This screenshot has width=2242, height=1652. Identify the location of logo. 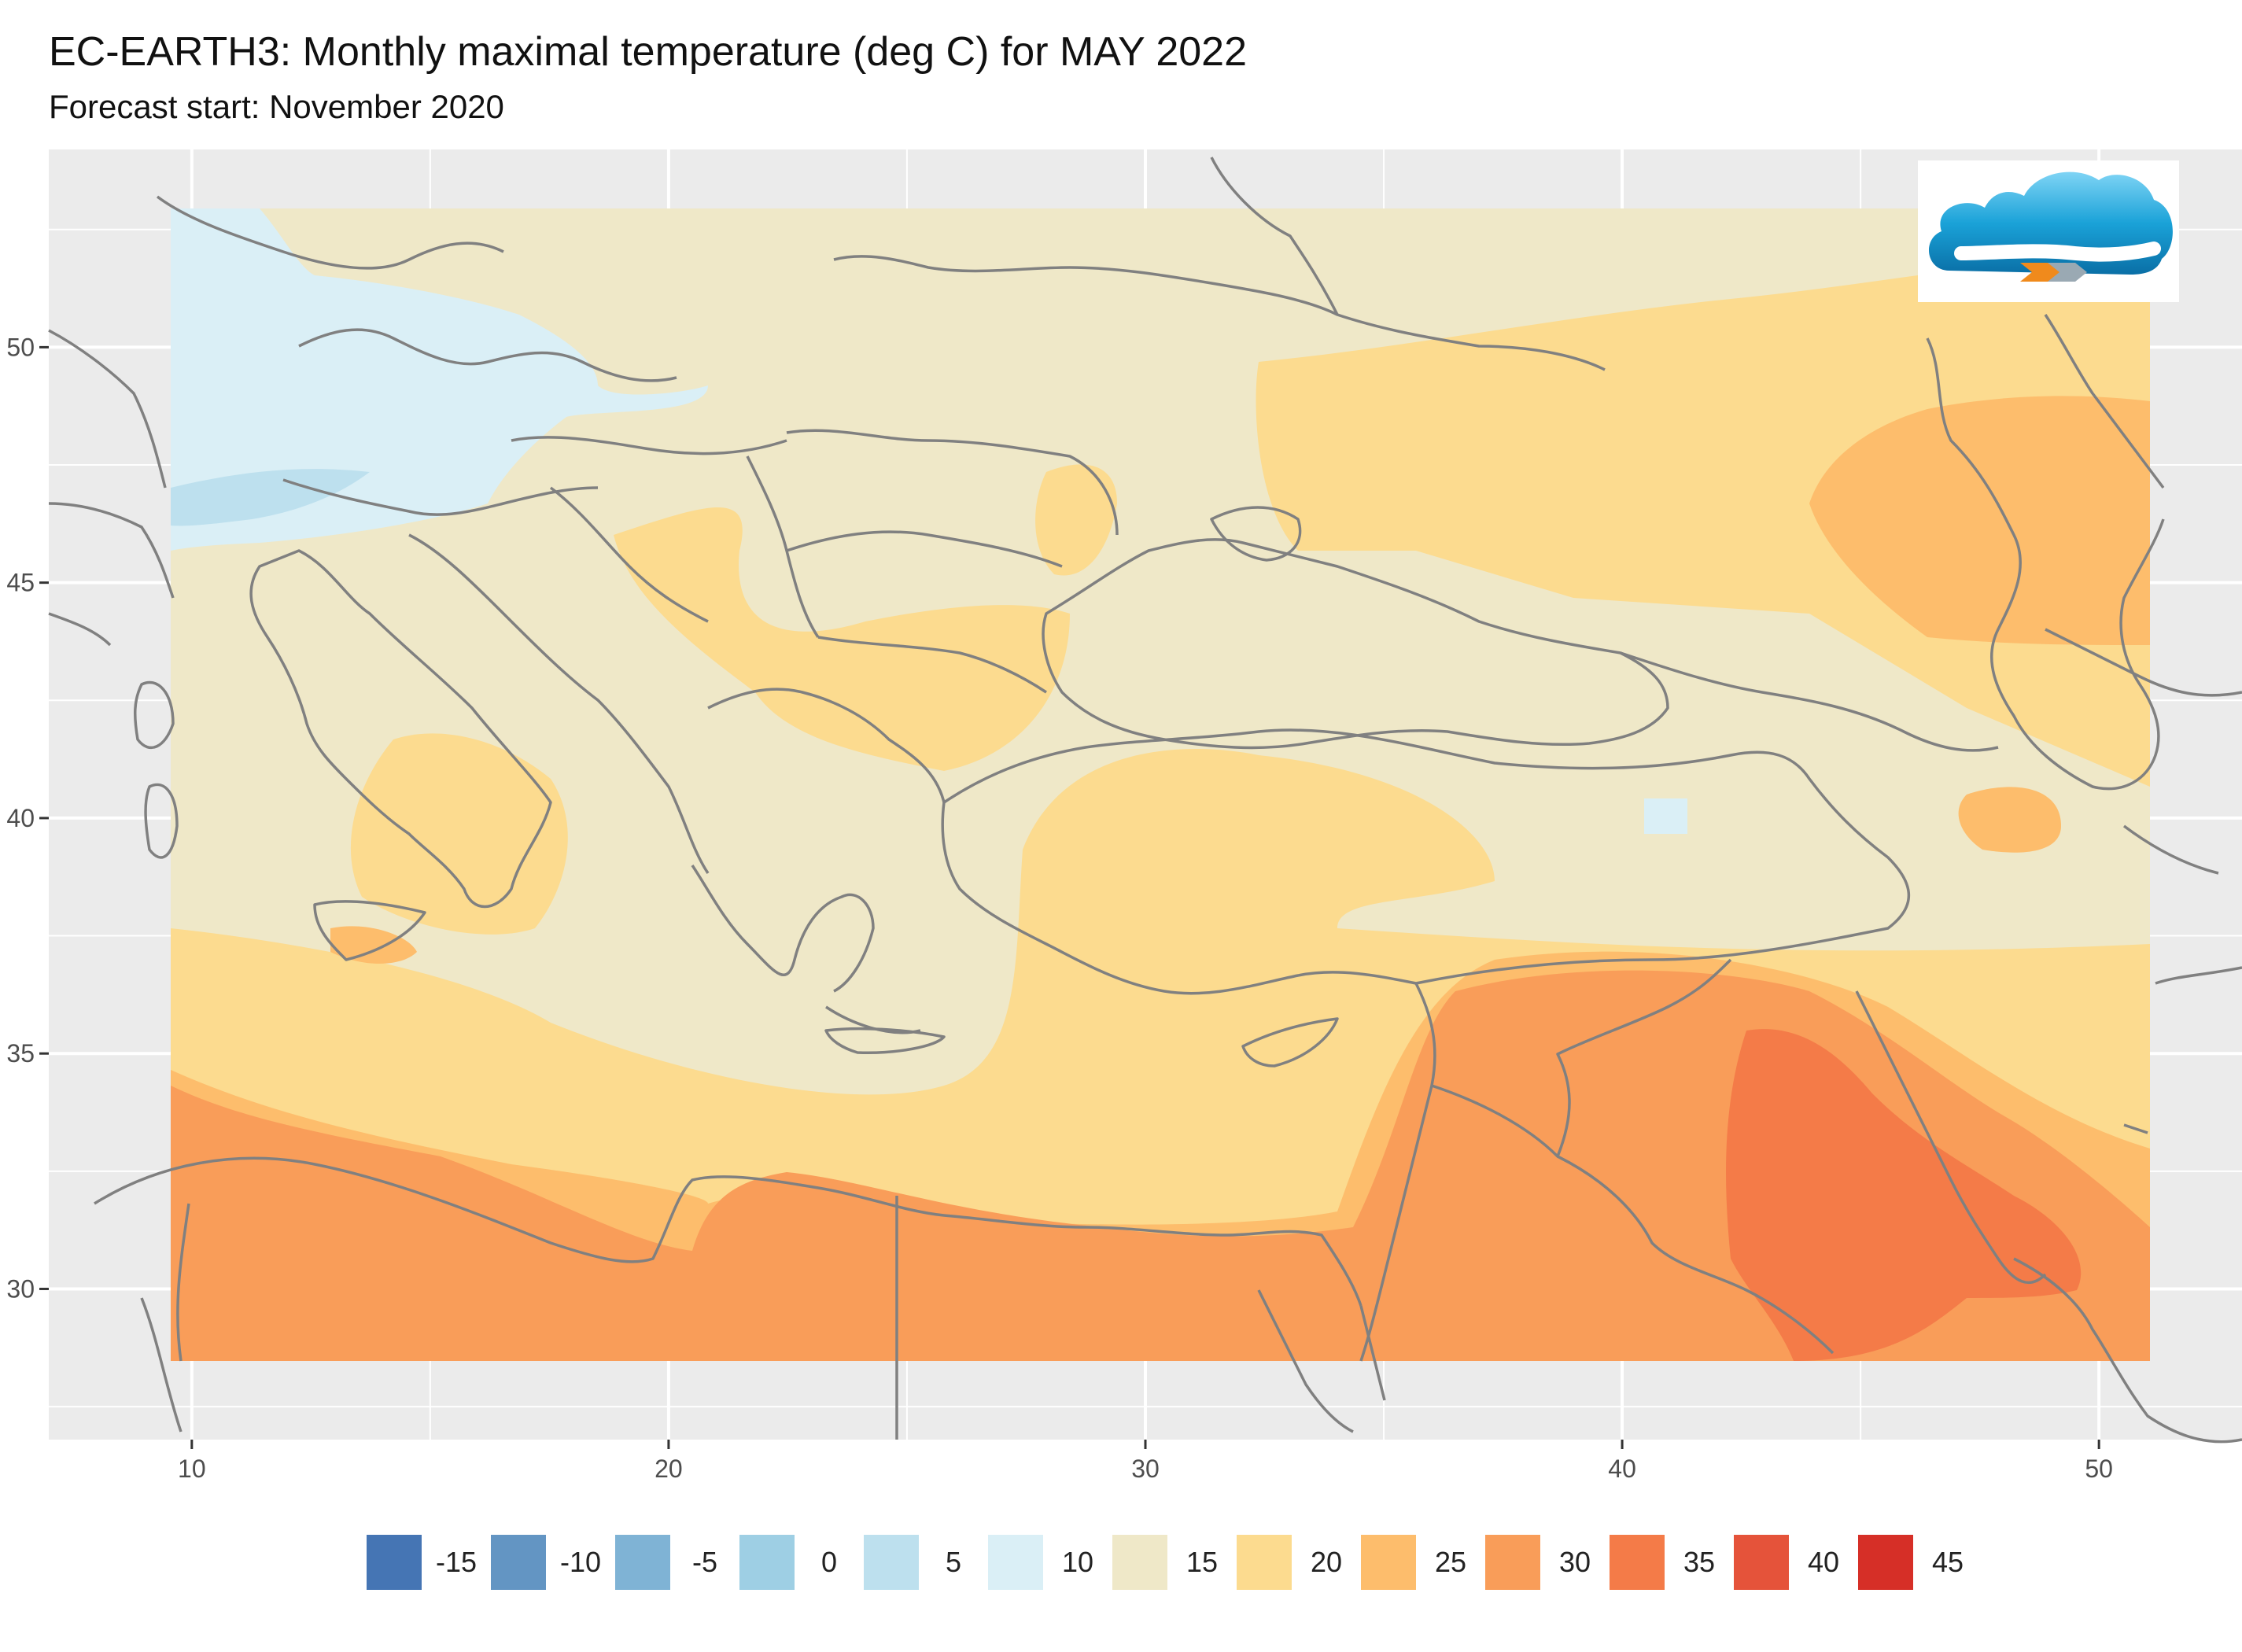
(2048, 231).